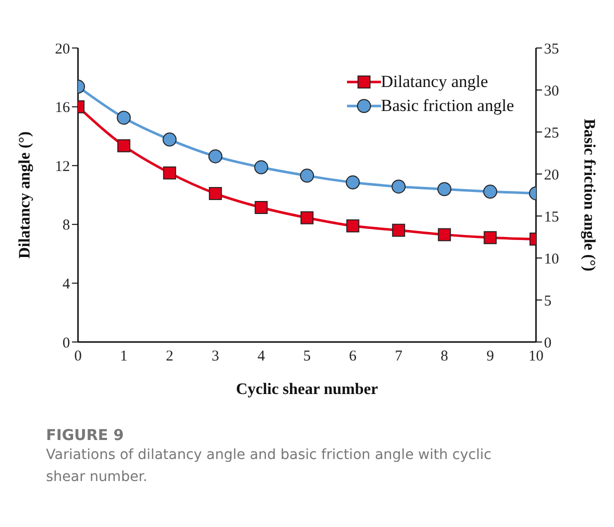 This screenshot has width=614, height=527. I want to click on x-tick-label: 10, so click(536, 356).